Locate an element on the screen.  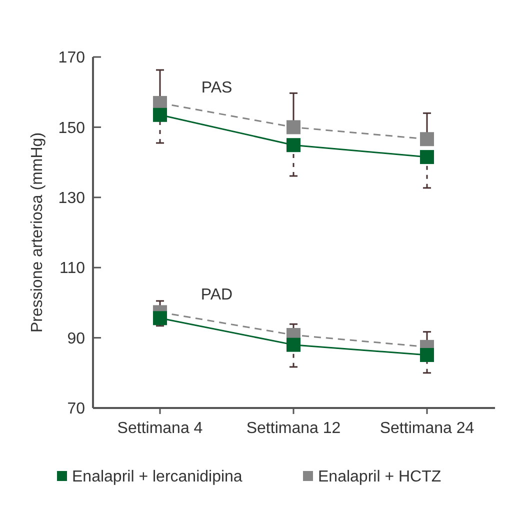
x-tick-label: Settimana 4 is located at coordinates (160, 428).